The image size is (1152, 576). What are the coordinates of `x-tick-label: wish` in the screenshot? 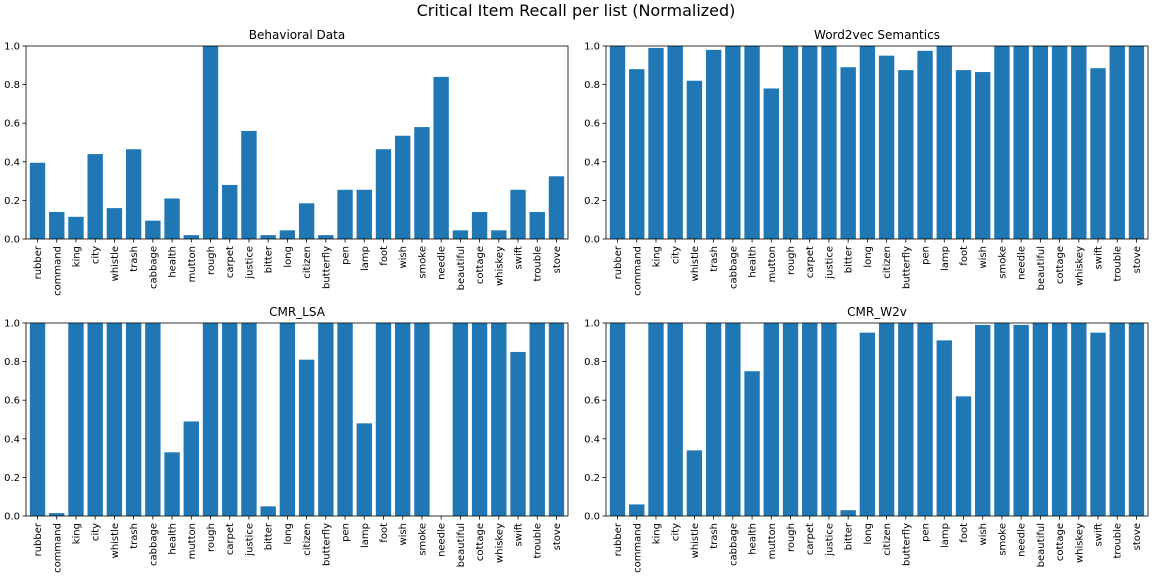 It's located at (983, 534).